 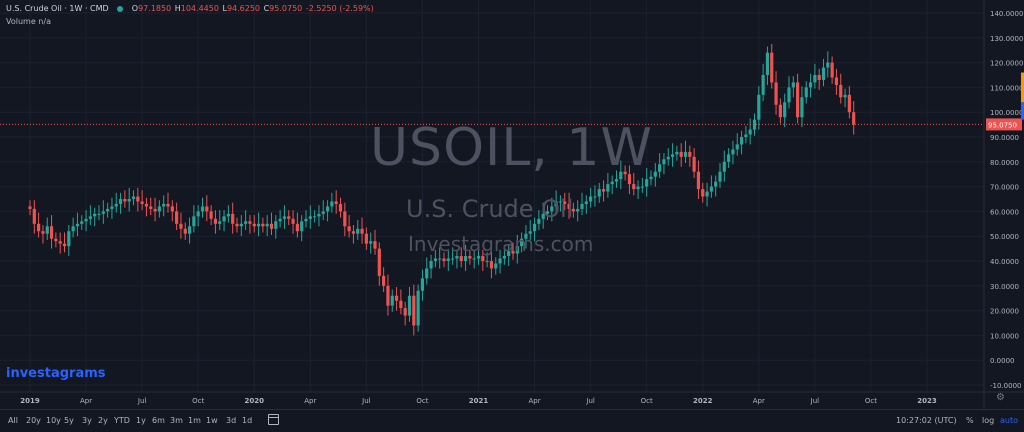 I want to click on y-tick-label: 10.0000, so click(x=1004, y=336).